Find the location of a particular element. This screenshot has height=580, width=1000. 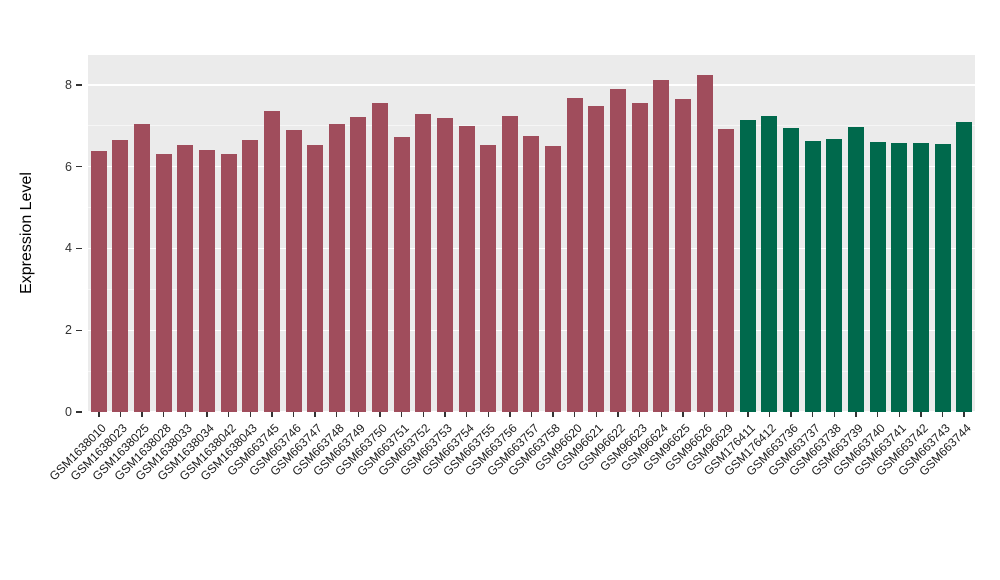

bar-GSM663740 is located at coordinates (877, 277).